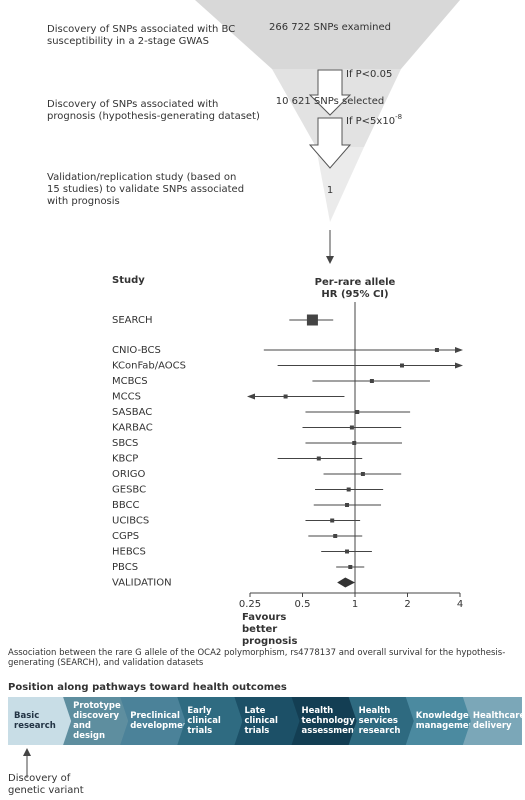 The width and height of the screenshot is (525, 800). Describe the element at coordinates (132, 412) in the screenshot. I see `study-label: SASBAC` at that location.